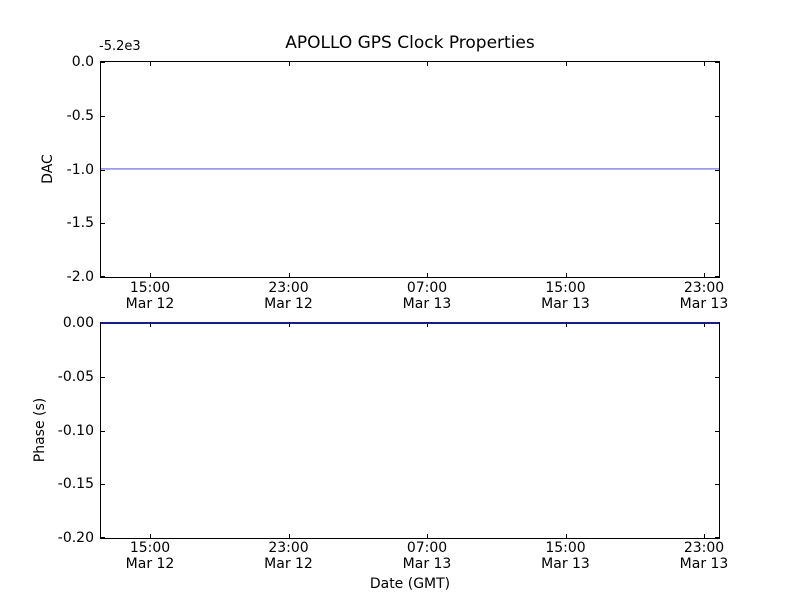 This screenshot has width=800, height=600. I want to click on y-tick-label: 0.0, so click(82, 62).